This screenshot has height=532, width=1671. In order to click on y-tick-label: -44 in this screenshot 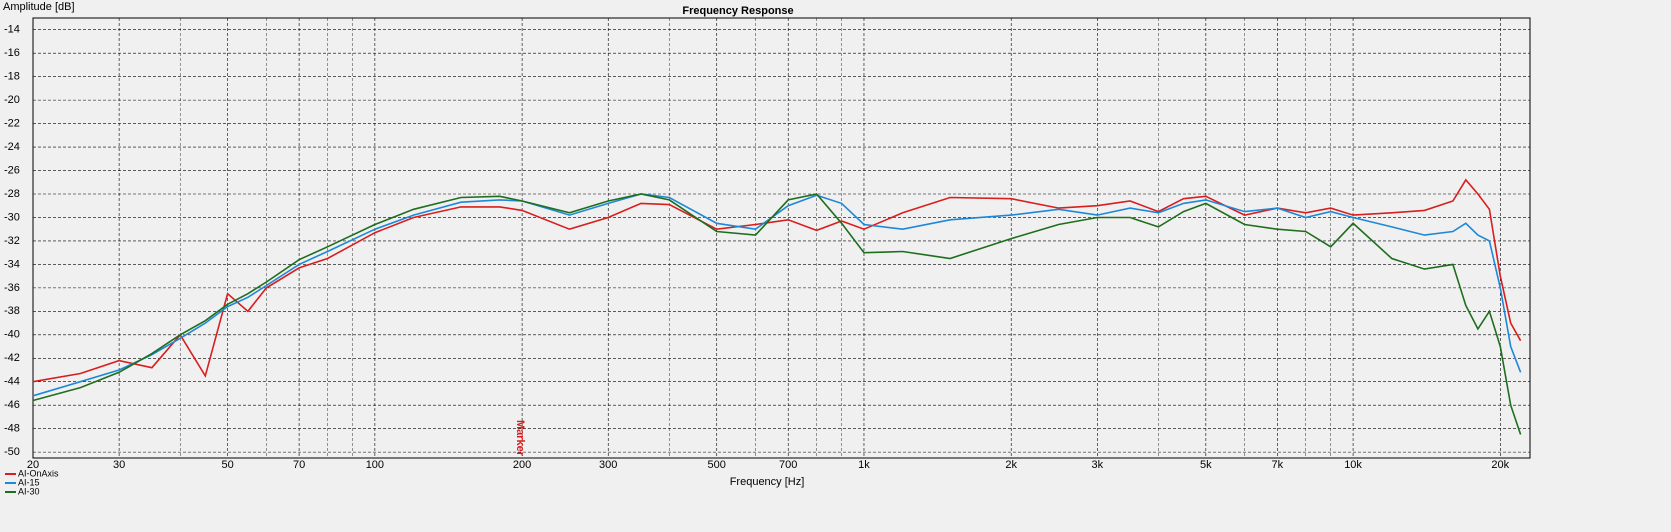, I will do `click(12, 382)`.